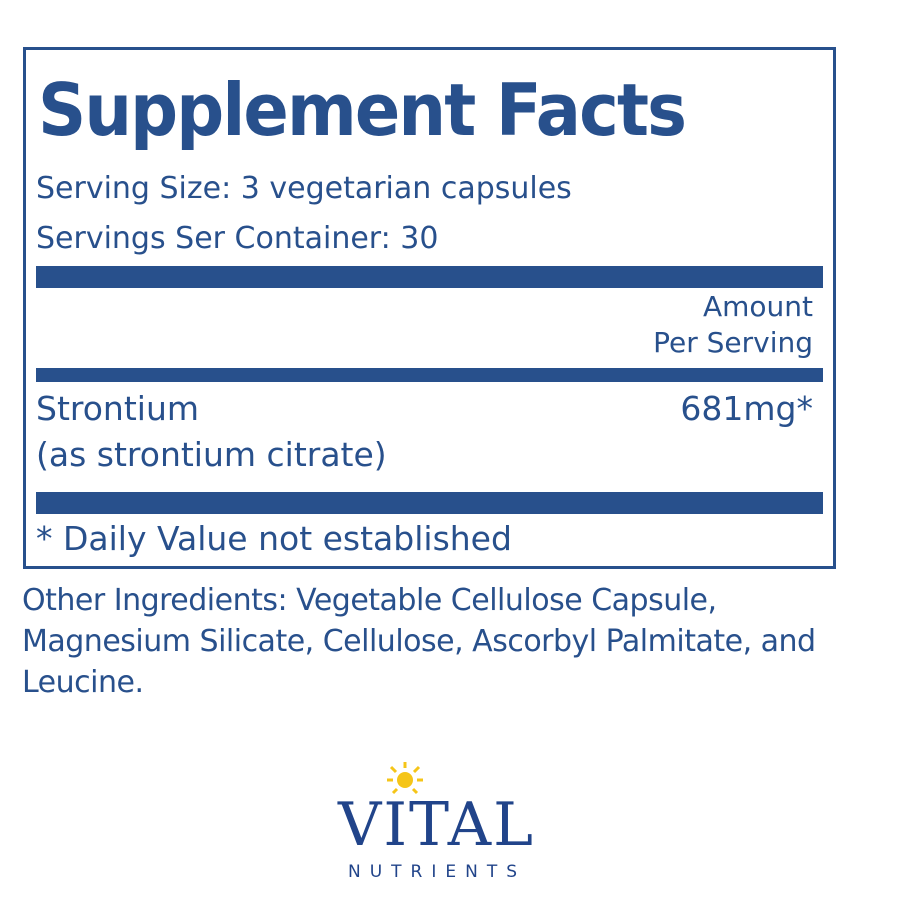  I want to click on divider-thick, so click(429, 277).